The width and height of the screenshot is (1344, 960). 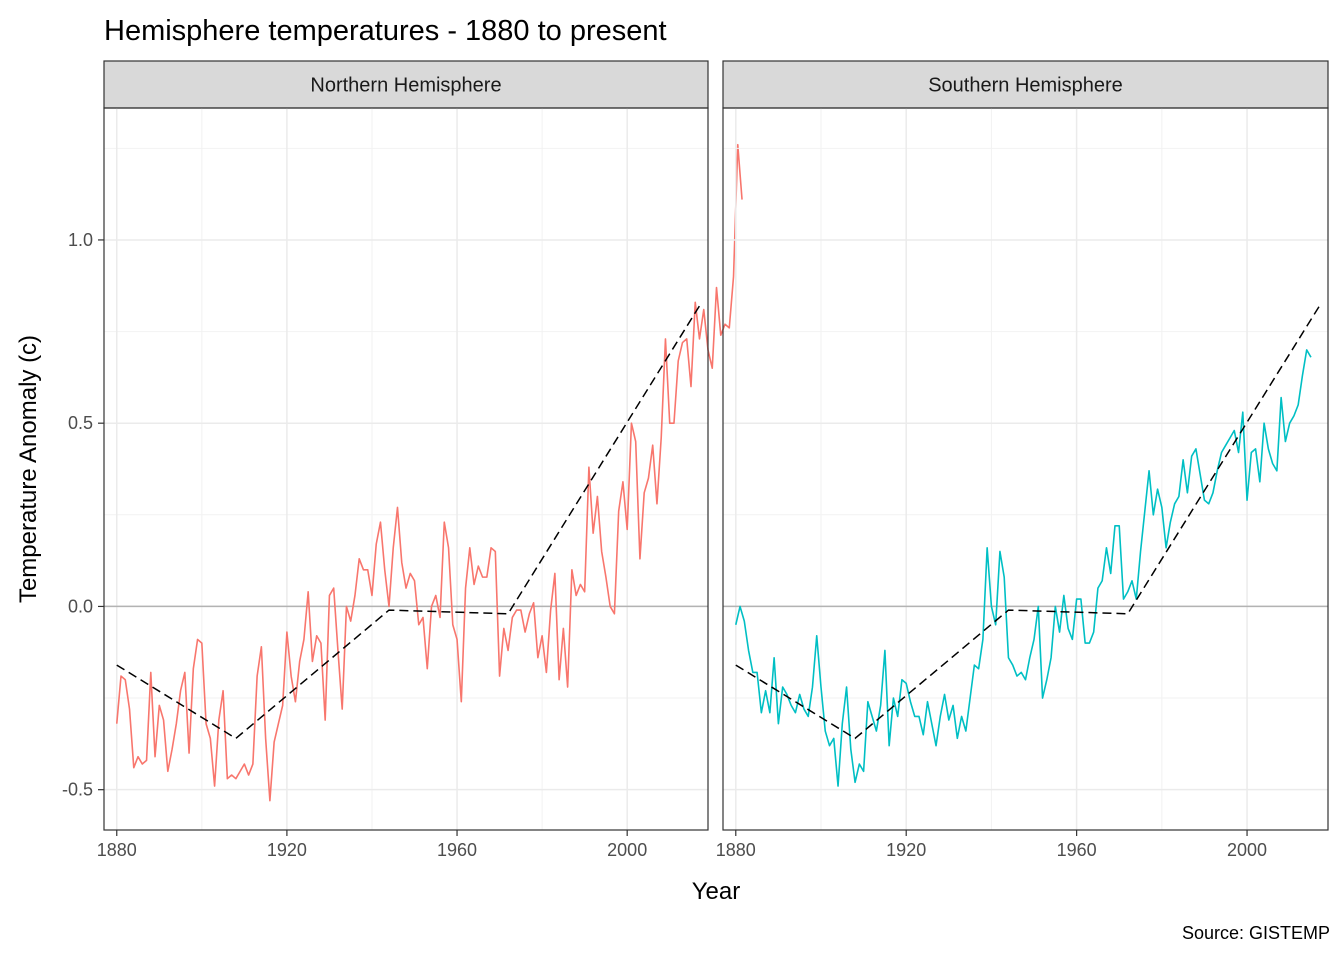 I want to click on y-tick-label: 1.0, so click(x=80, y=240).